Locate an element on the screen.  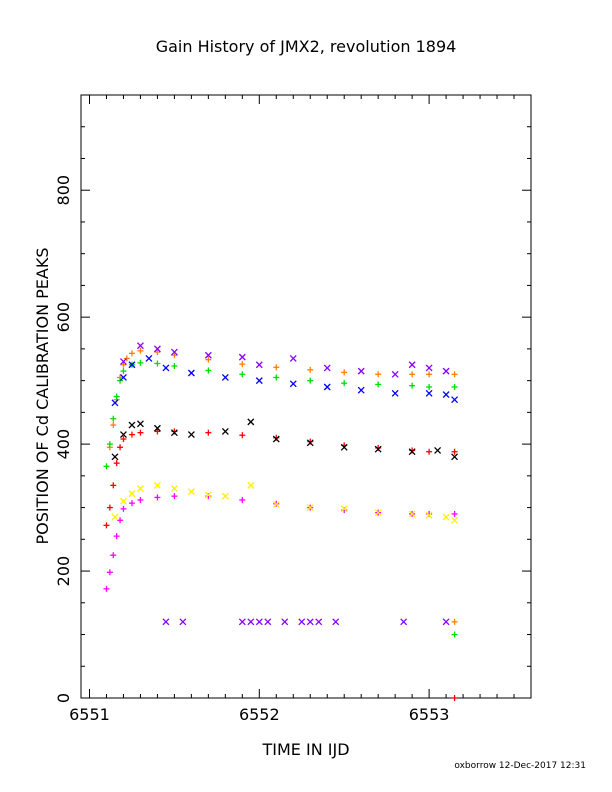
y-tick-label: 0 is located at coordinates (63, 698).